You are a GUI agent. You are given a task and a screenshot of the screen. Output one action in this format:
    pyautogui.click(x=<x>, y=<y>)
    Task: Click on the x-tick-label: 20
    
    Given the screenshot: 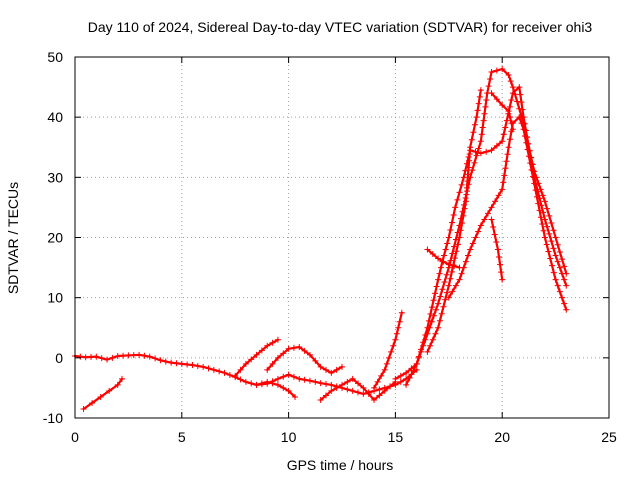 What is the action you would take?
    pyautogui.click(x=502, y=437)
    